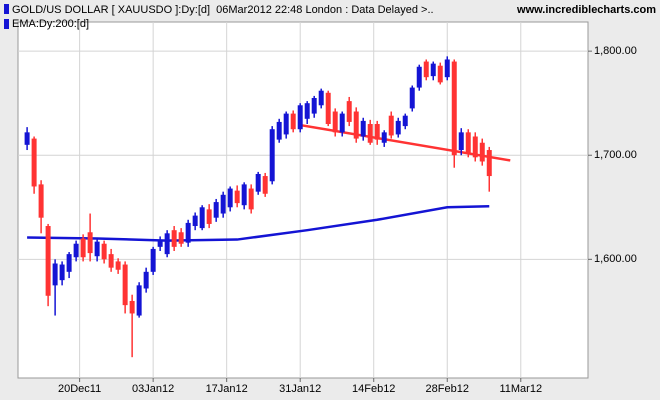 The height and width of the screenshot is (400, 660). Describe the element at coordinates (615, 155) in the screenshot. I see `y-tick-label: 1,700.00` at that location.